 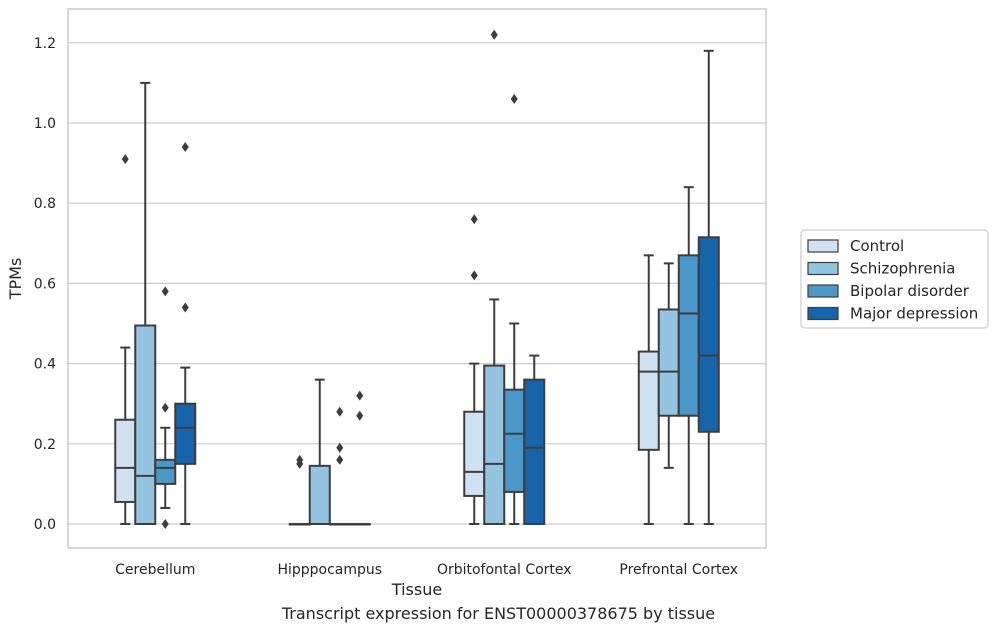 I want to click on legend-frame, so click(x=894, y=279).